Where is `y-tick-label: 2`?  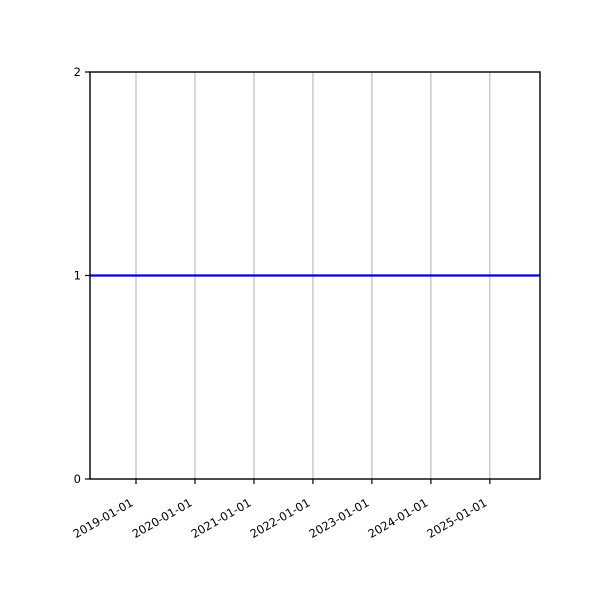 y-tick-label: 2 is located at coordinates (77, 72).